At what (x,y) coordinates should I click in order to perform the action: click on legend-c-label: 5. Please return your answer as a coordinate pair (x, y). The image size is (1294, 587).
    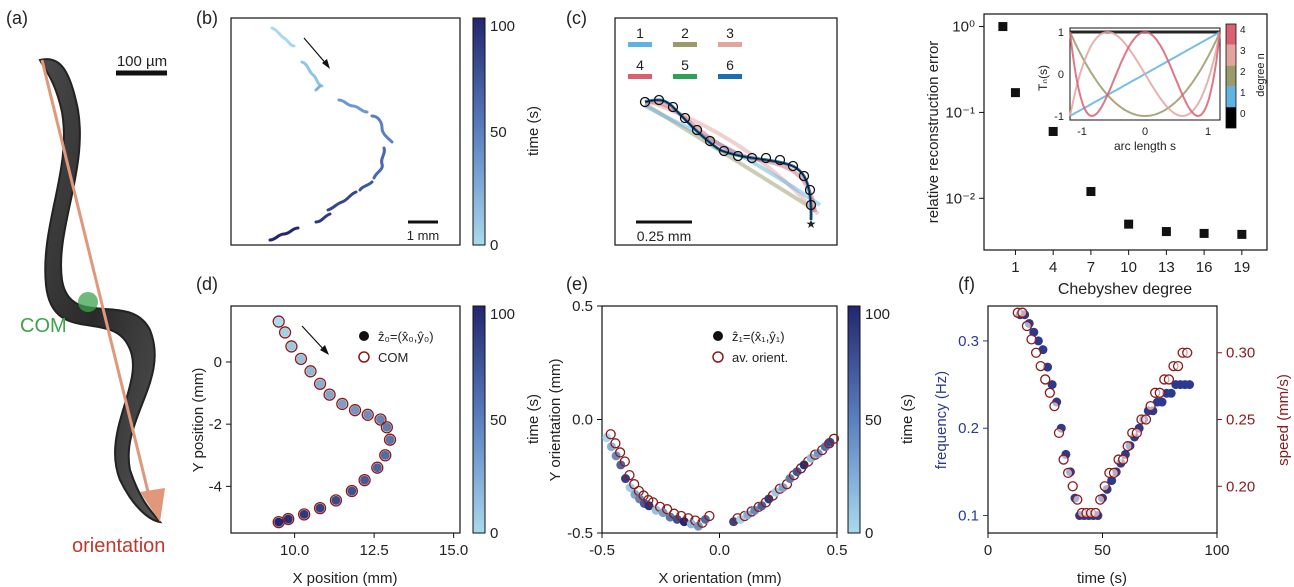
    Looking at the image, I should click on (685, 65).